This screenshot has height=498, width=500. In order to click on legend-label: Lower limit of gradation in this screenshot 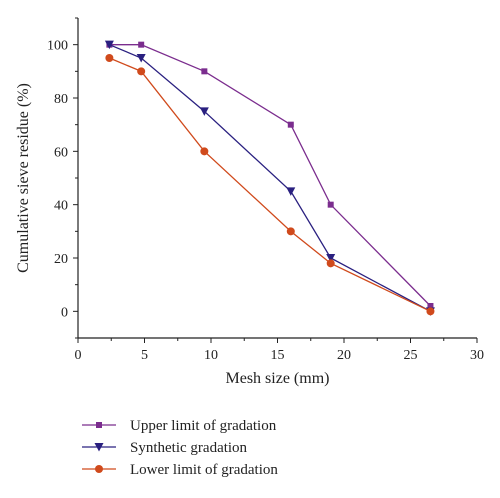, I will do `click(204, 470)`.